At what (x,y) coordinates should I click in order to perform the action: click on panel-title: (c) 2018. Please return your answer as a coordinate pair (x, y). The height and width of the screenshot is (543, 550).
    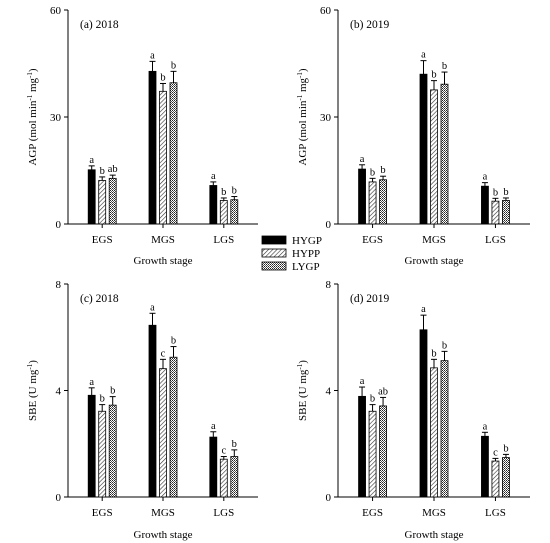
    Looking at the image, I should click on (99, 299).